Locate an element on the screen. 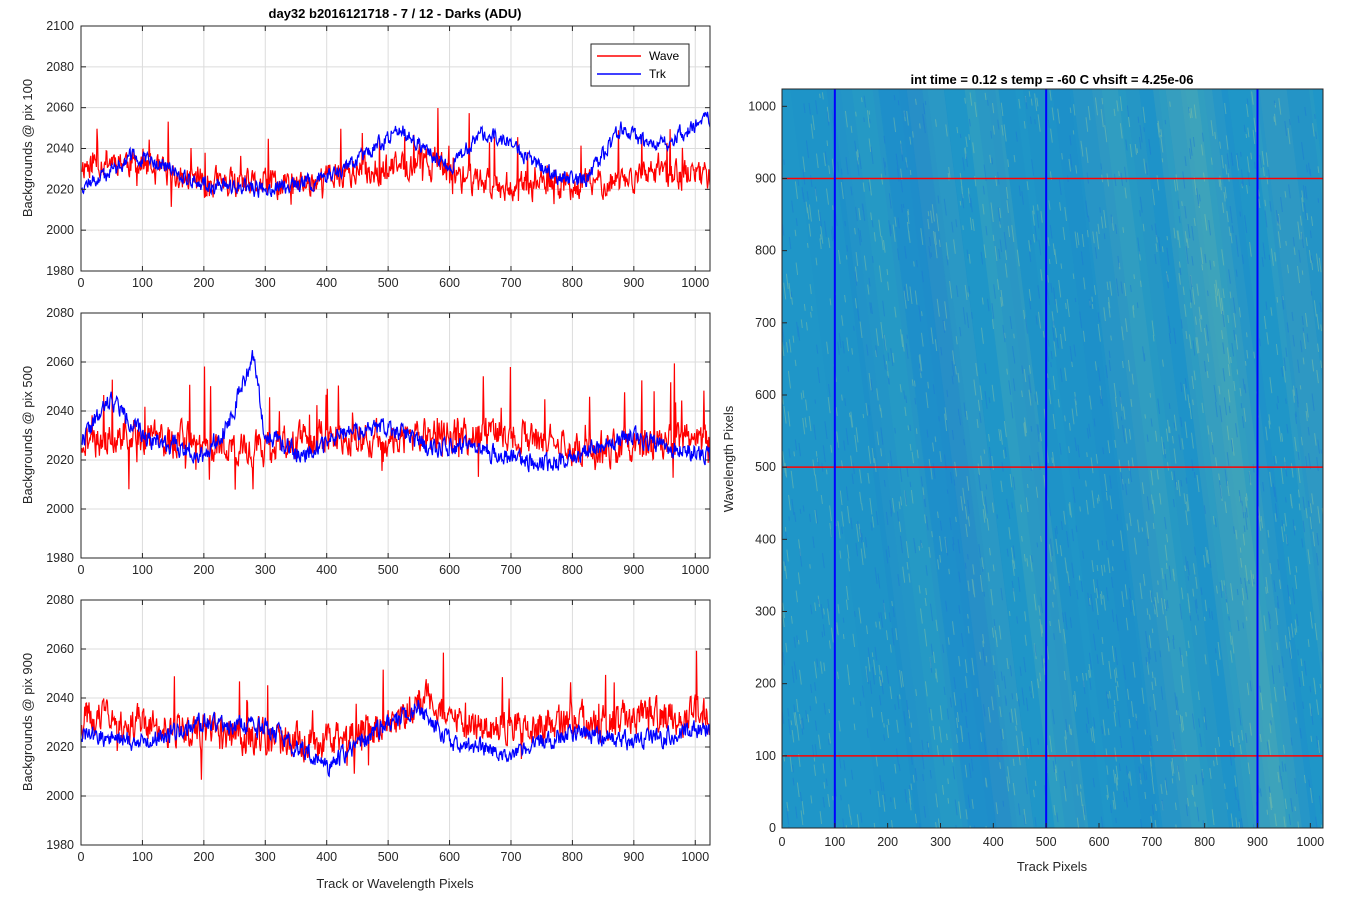 This screenshot has width=1350, height=900. y-tick-label: 200 is located at coordinates (765, 684).